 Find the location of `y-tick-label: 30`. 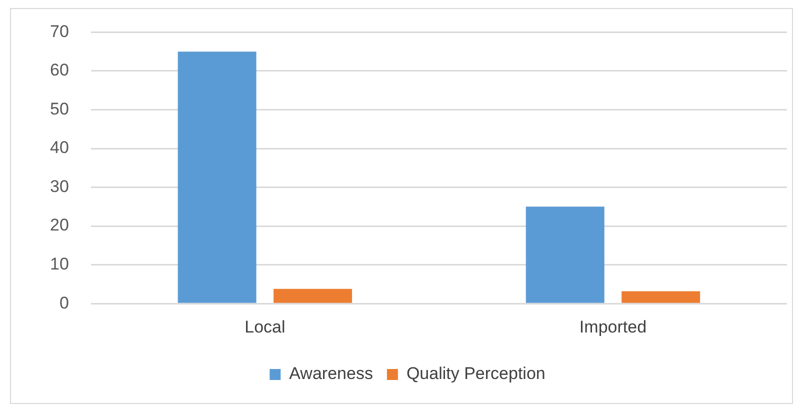

y-tick-label: 30 is located at coordinates (59, 186).